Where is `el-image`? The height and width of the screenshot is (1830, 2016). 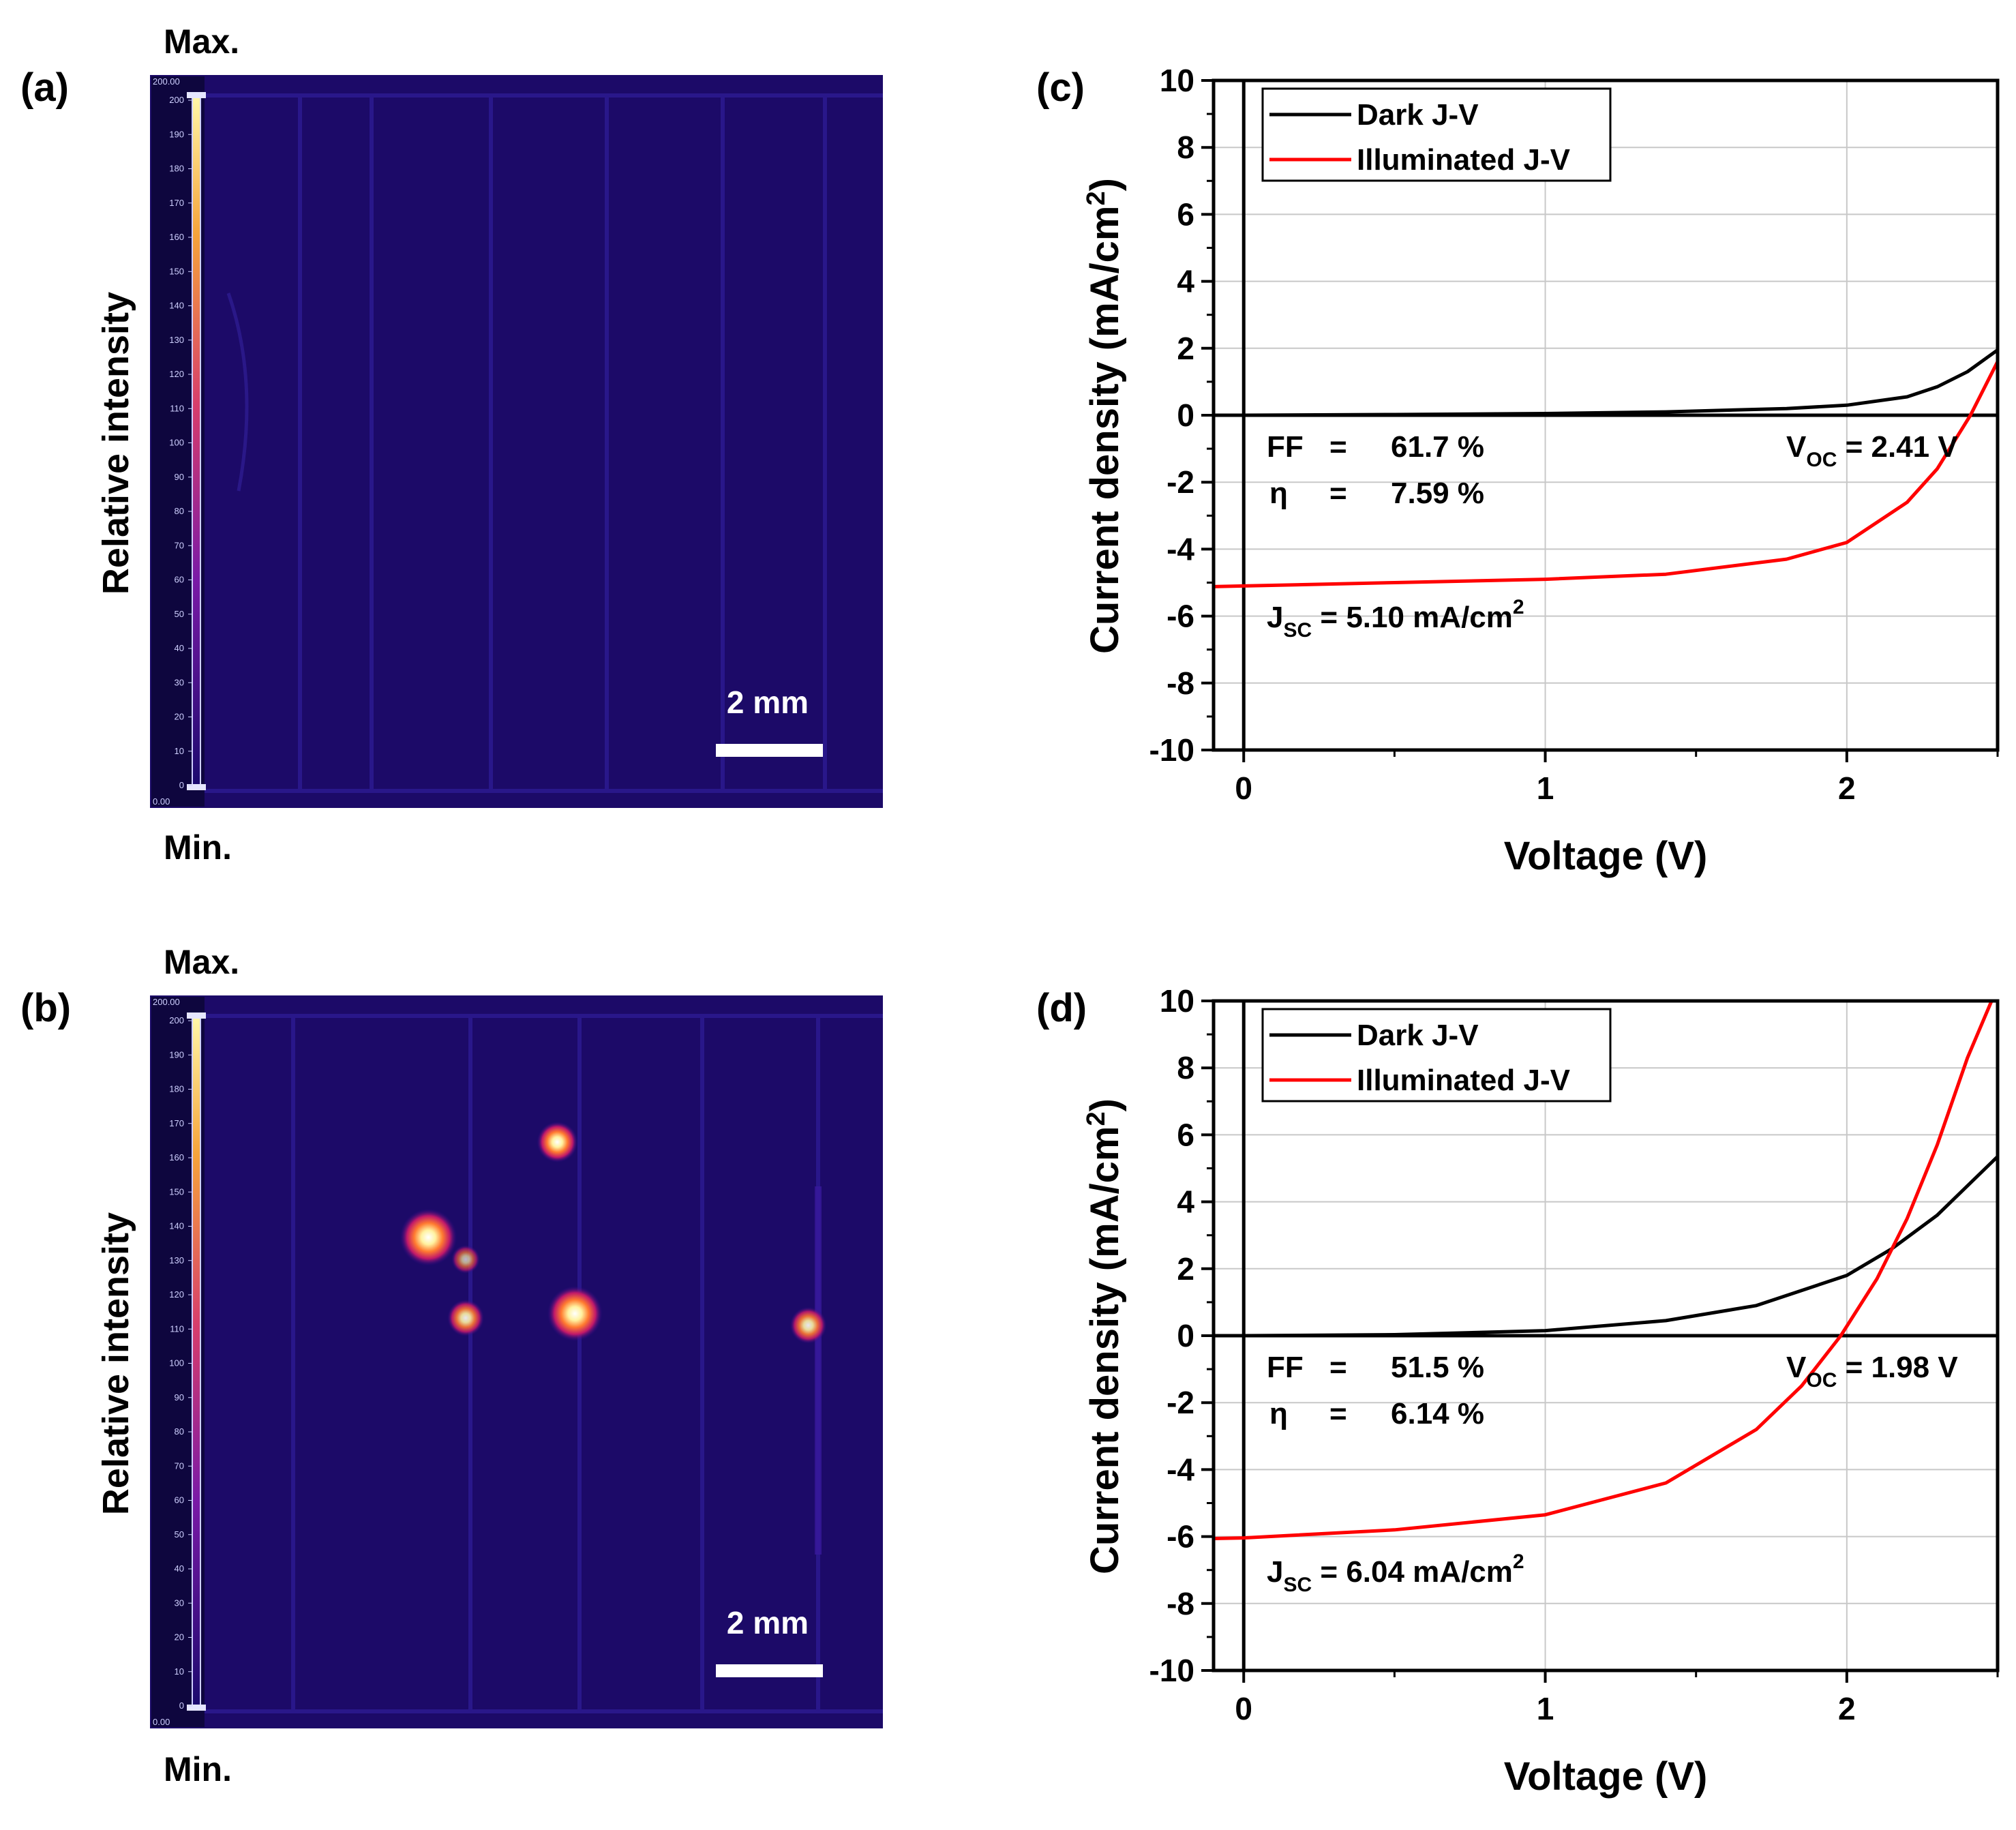
el-image is located at coordinates (516, 1361).